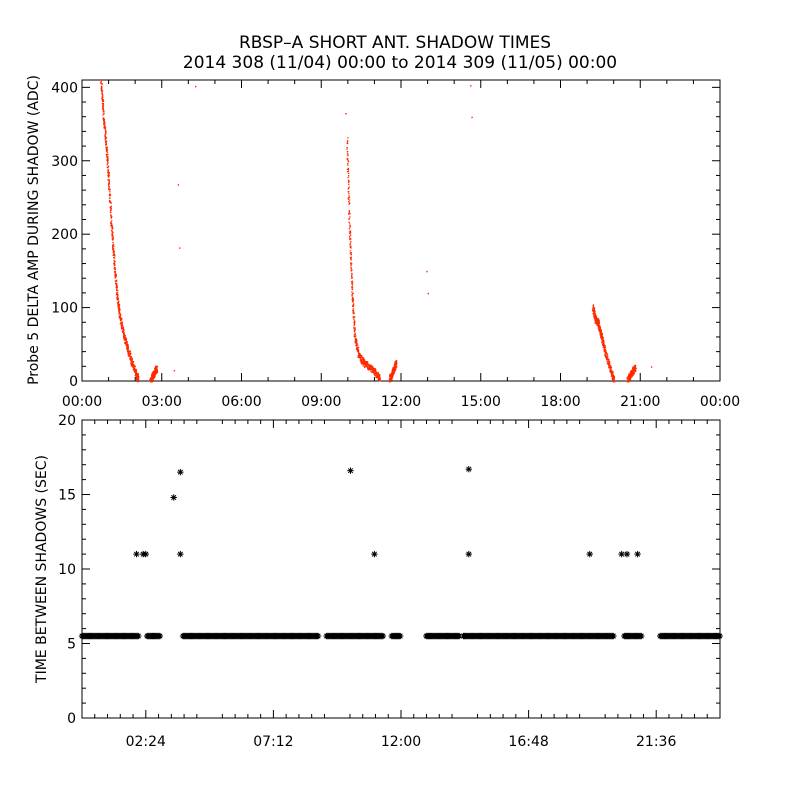 This screenshot has width=800, height=800. Describe the element at coordinates (401, 742) in the screenshot. I see `bottom-x-tick-label: 12:00` at that location.